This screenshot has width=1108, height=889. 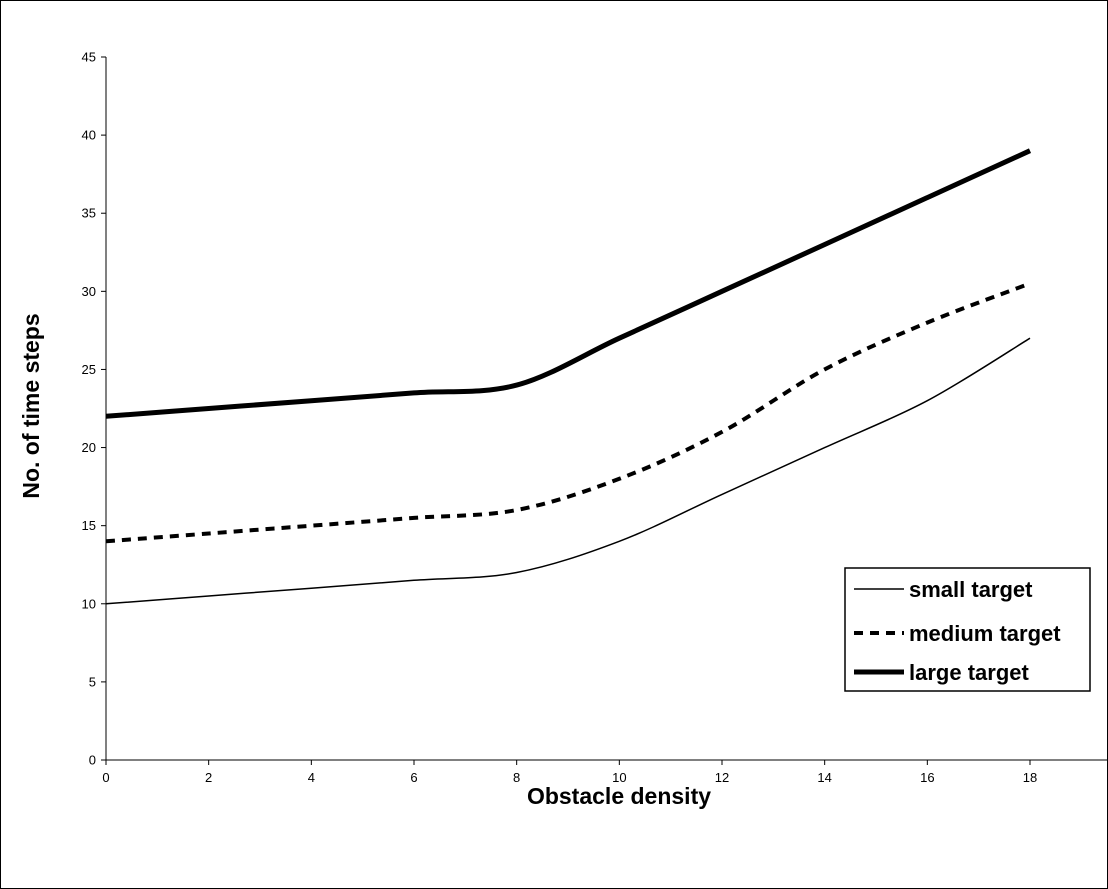 What do you see at coordinates (105, 777) in the screenshot?
I see `x-tick-label: 0` at bounding box center [105, 777].